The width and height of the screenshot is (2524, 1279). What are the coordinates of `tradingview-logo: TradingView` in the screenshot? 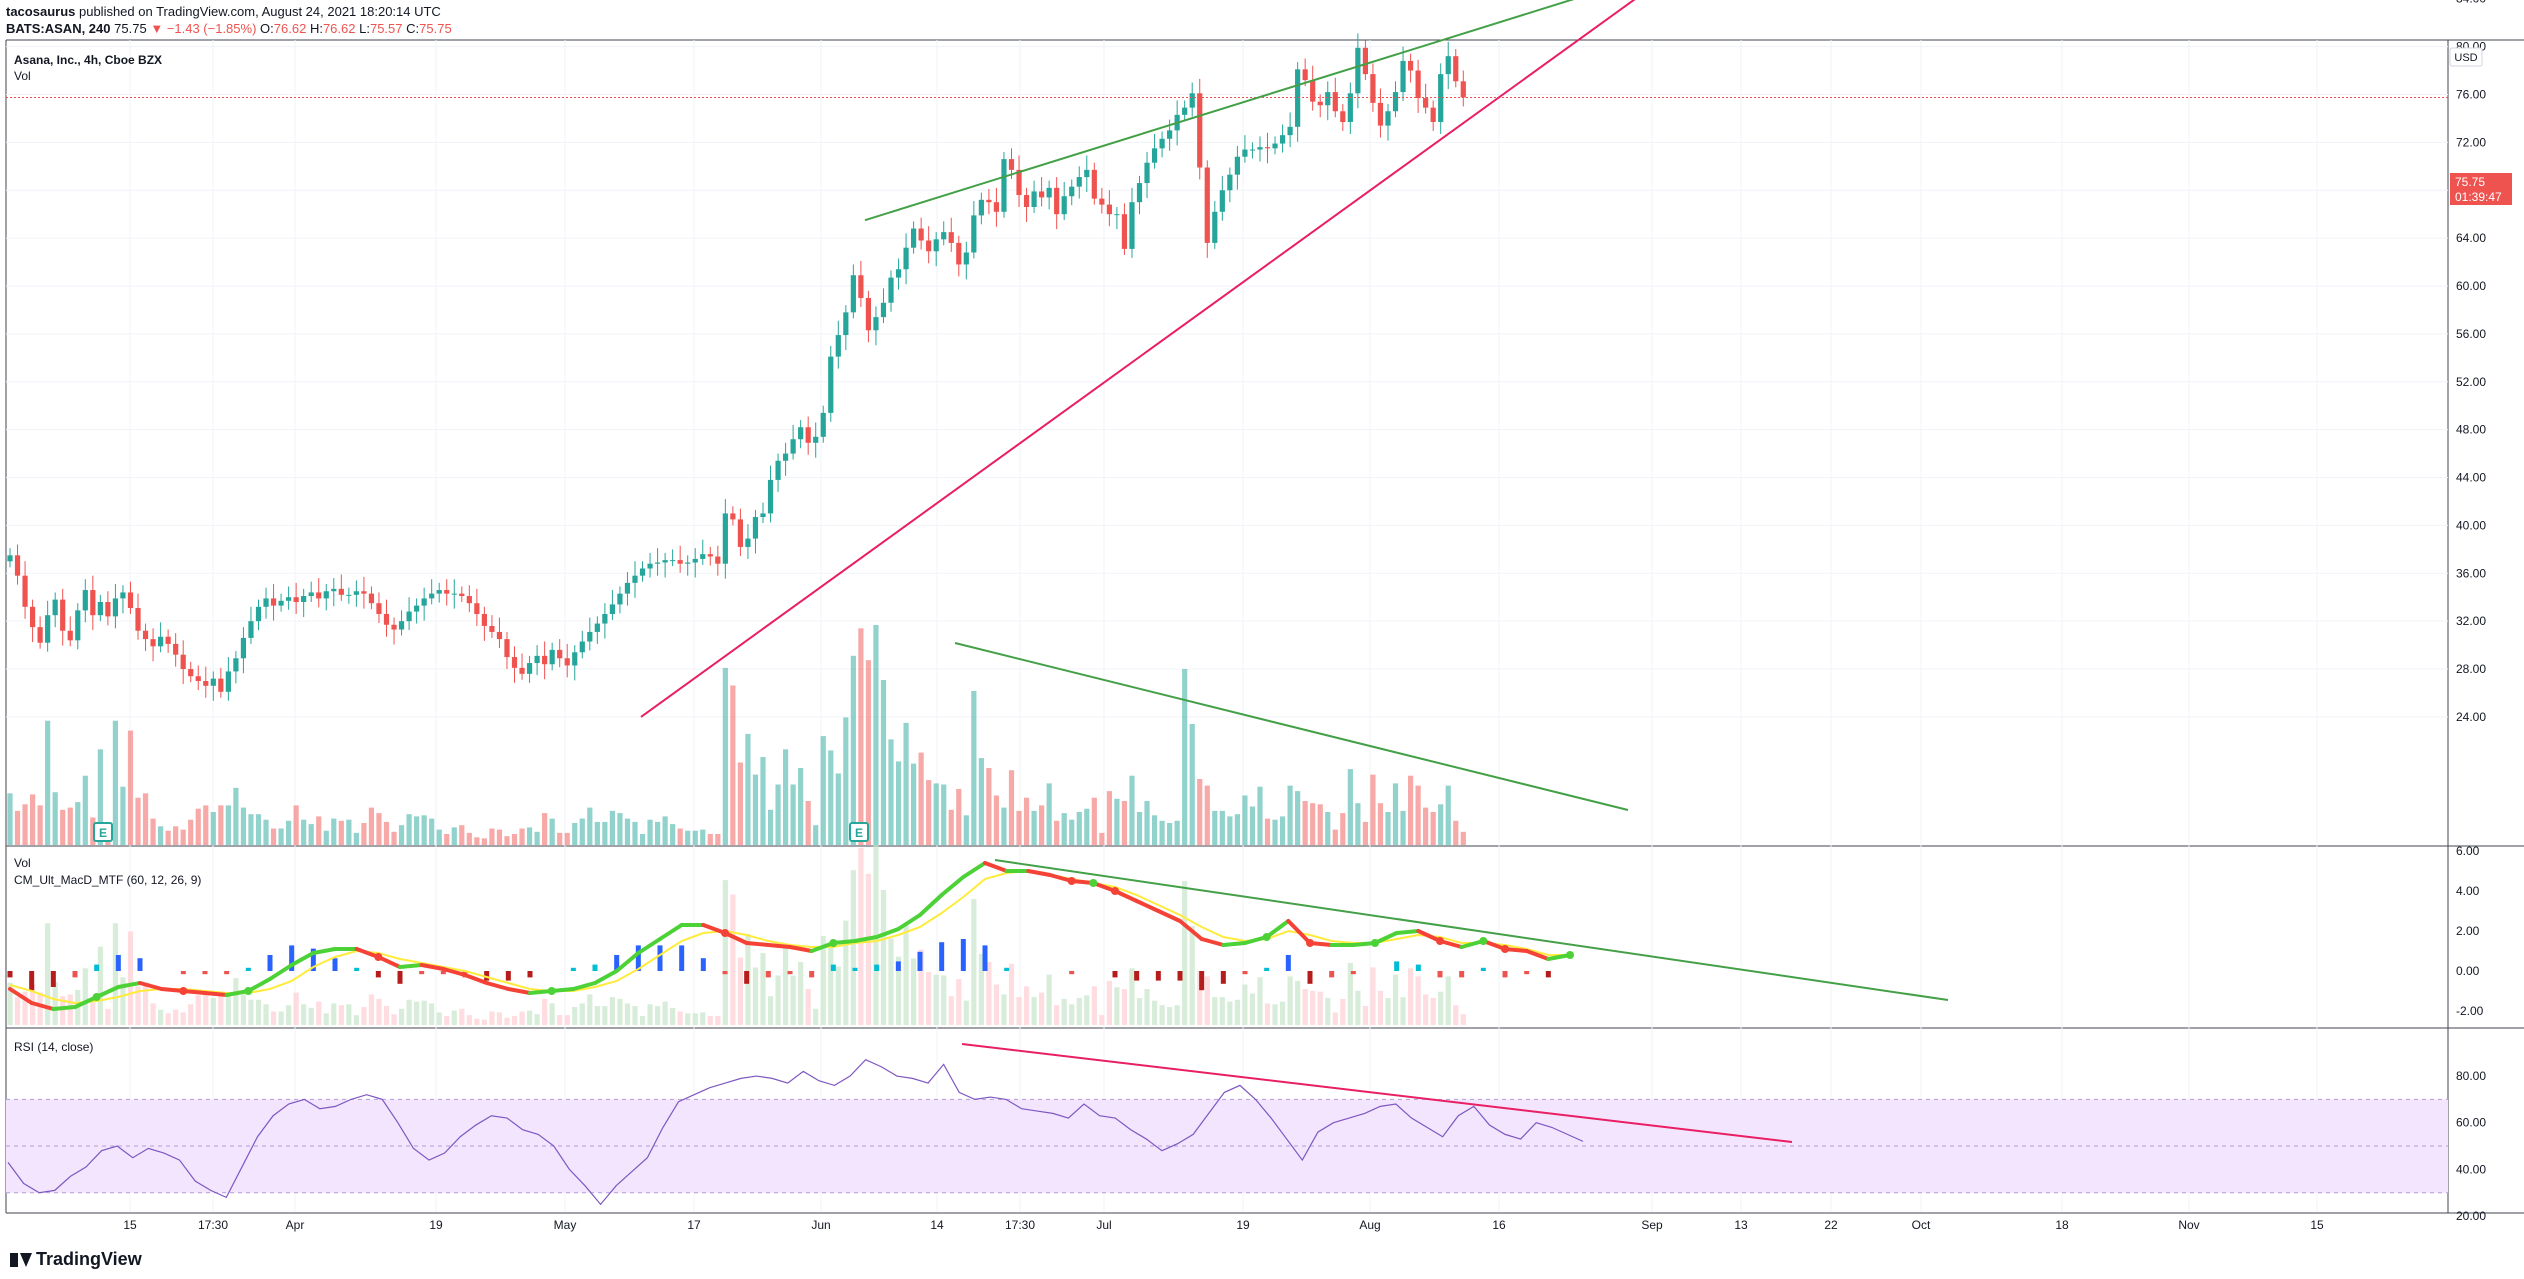 It's located at (76, 1259).